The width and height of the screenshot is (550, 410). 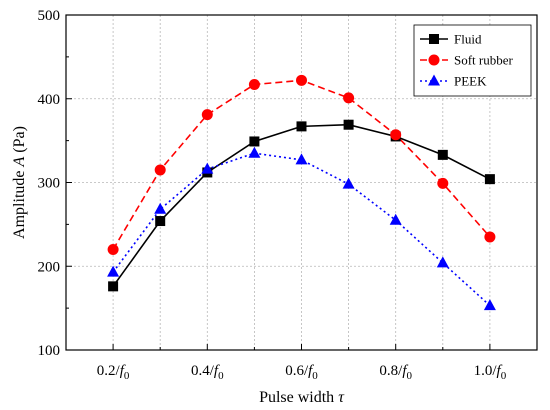 What do you see at coordinates (301, 372) in the screenshot?
I see `x-tick-label: 0.6/f0` at bounding box center [301, 372].